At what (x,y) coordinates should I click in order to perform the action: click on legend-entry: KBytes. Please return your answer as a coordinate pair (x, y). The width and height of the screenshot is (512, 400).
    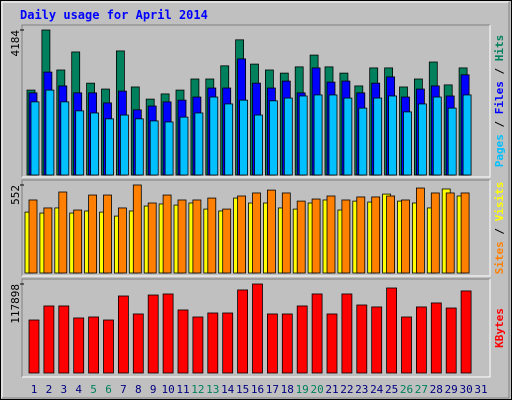
    Looking at the image, I should click on (499, 328).